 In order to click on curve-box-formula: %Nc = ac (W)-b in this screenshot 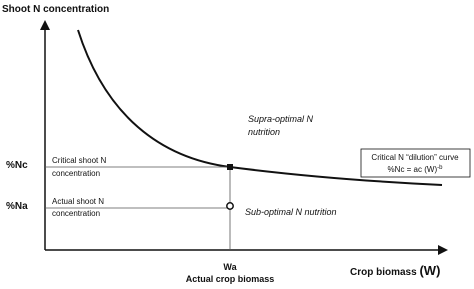, I will do `click(416, 169)`.